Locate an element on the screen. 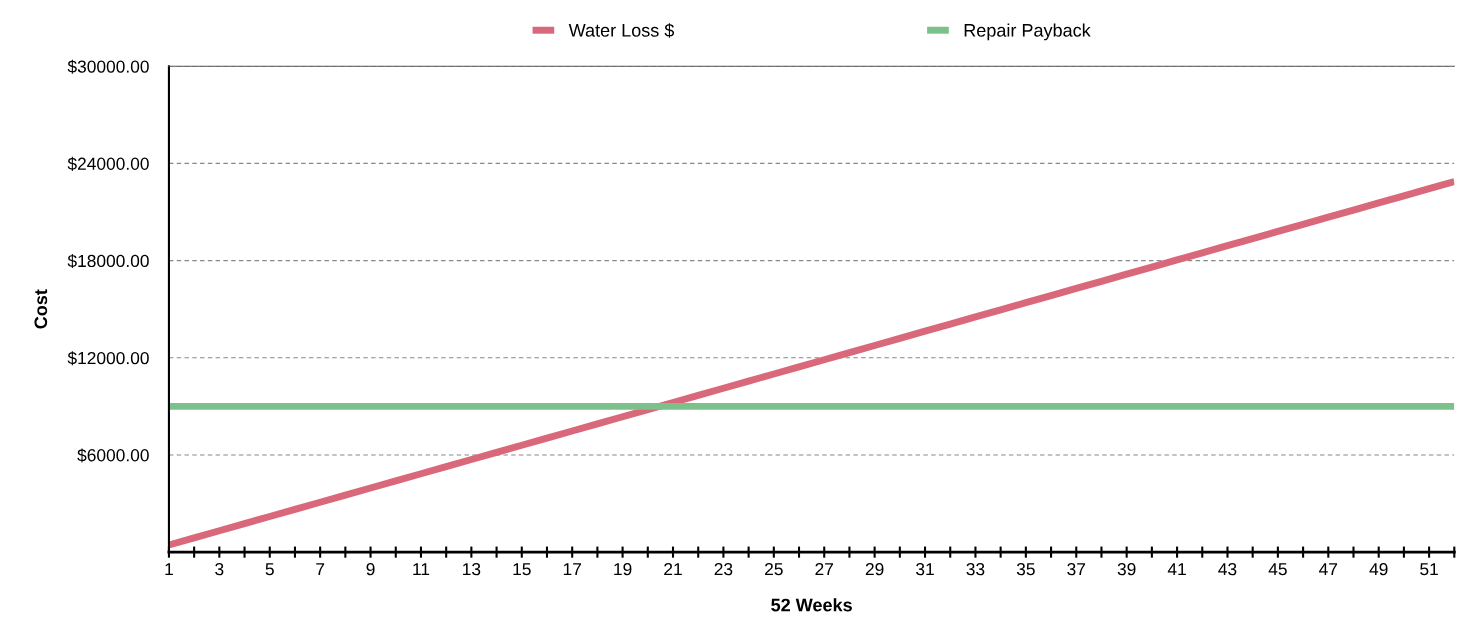  y-tick-label: $30000.00 is located at coordinates (108, 66).